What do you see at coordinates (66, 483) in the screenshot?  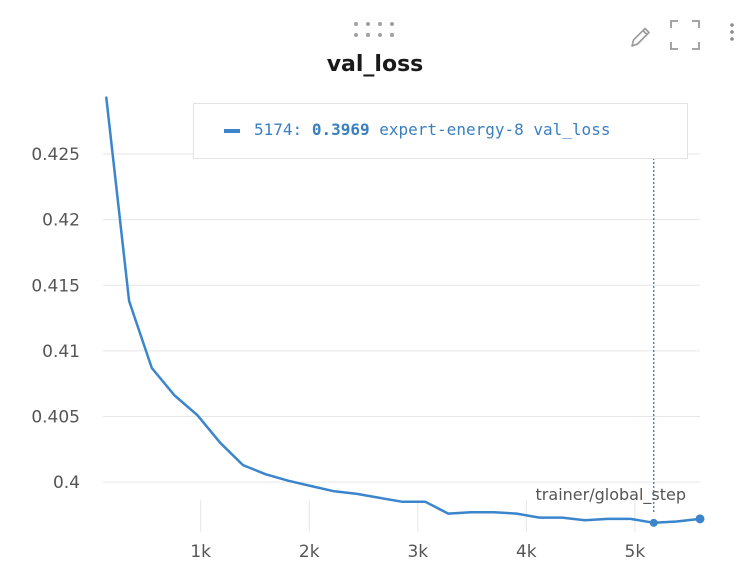 I see `y-tick-label: 0.4` at bounding box center [66, 483].